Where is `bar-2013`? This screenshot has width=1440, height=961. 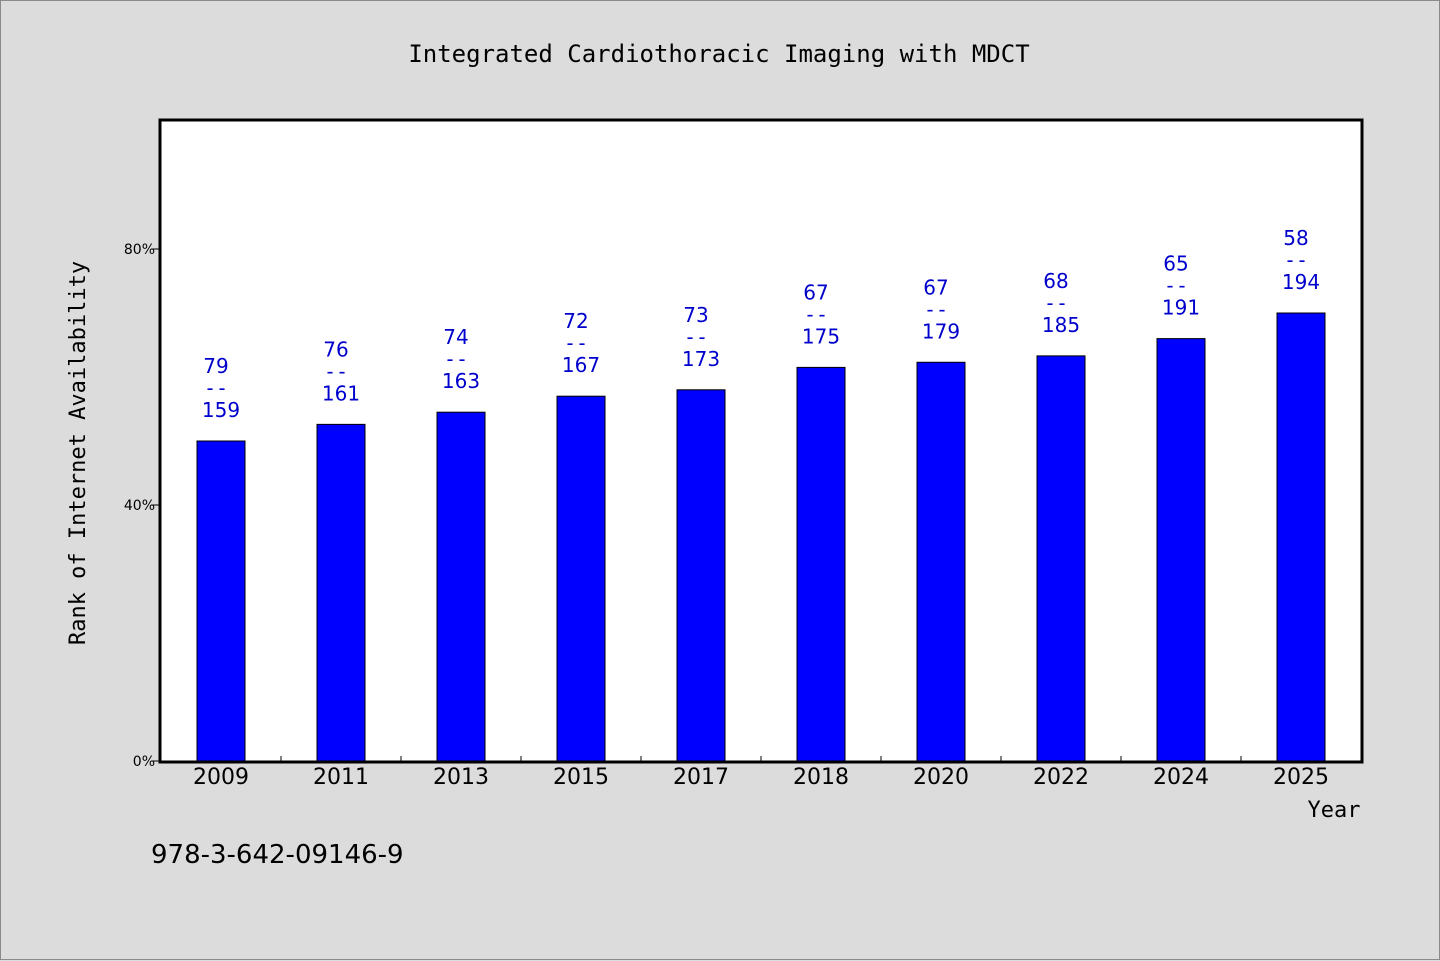
bar-2013 is located at coordinates (461, 586).